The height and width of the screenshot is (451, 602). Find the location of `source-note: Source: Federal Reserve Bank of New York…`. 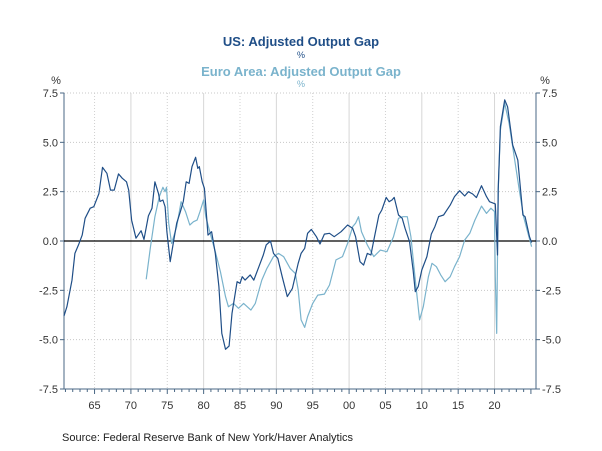

source-note: Source: Federal Reserve Bank of New York… is located at coordinates (208, 438).